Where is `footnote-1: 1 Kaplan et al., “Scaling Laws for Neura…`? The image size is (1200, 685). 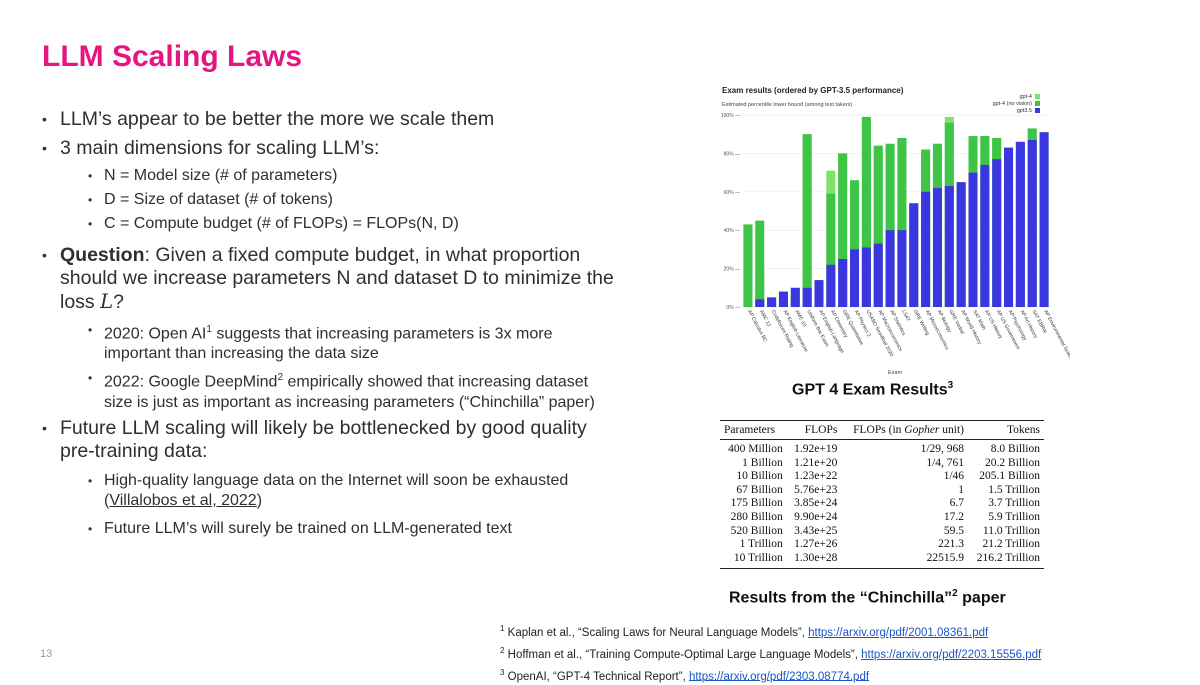
footnote-1: 1 Kaplan et al., “Scaling Laws for Neura… is located at coordinates (770, 631).